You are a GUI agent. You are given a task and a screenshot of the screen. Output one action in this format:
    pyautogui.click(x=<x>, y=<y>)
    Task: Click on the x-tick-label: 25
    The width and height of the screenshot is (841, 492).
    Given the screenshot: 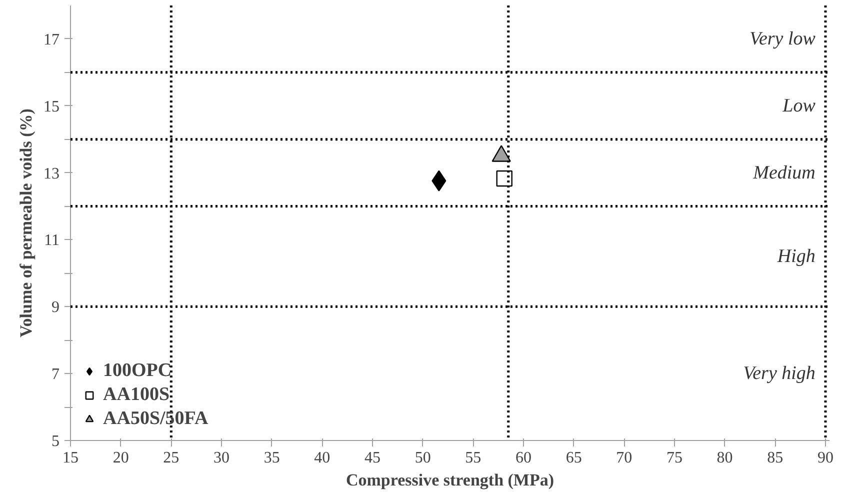 What is the action you would take?
    pyautogui.click(x=171, y=458)
    